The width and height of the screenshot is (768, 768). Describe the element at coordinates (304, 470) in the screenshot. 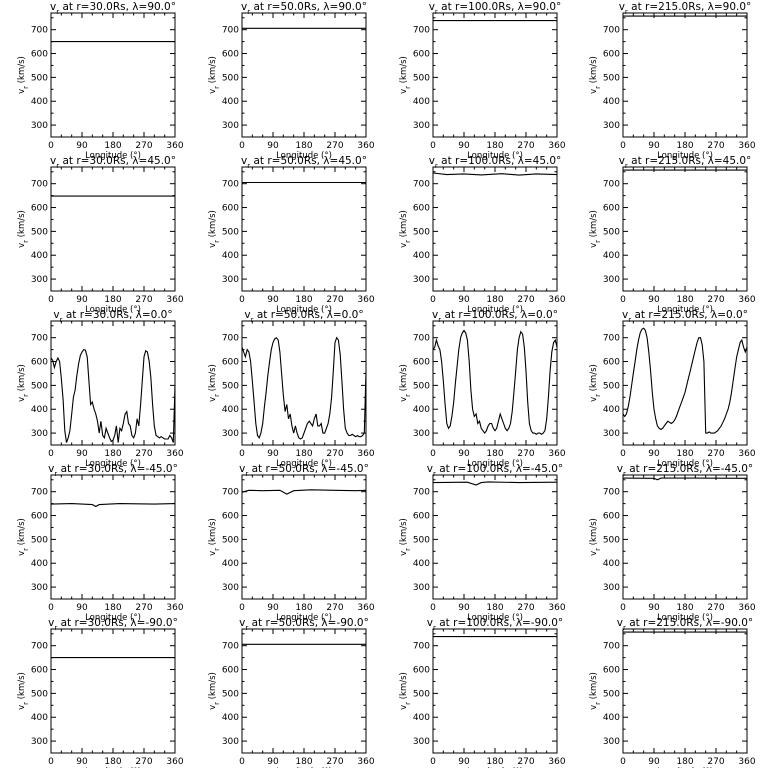

I see `panel-title: vr at r=50.0Rs, λ=-45.0°` at that location.